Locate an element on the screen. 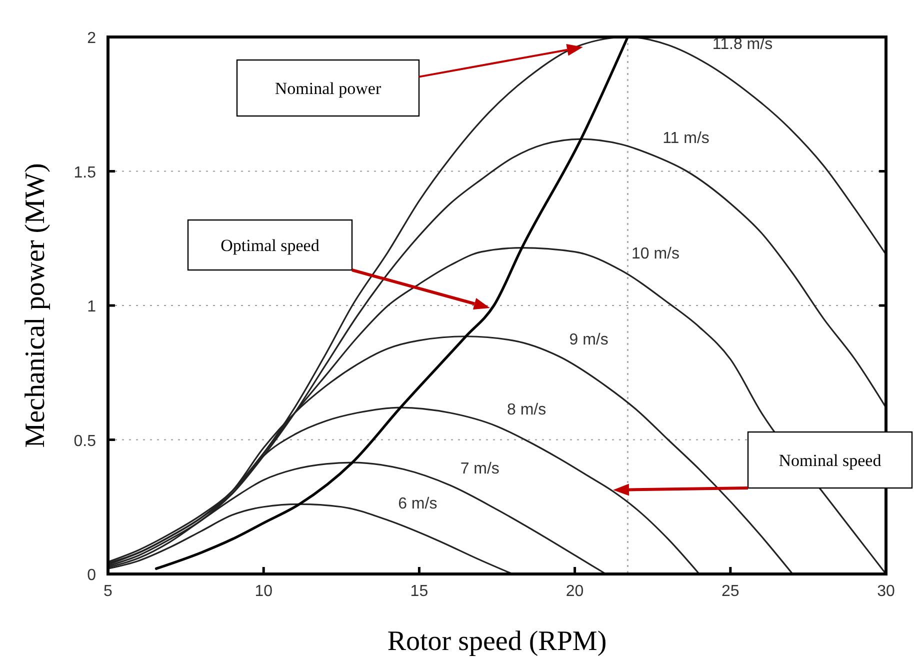  series-label: 6 m/s is located at coordinates (418, 503).